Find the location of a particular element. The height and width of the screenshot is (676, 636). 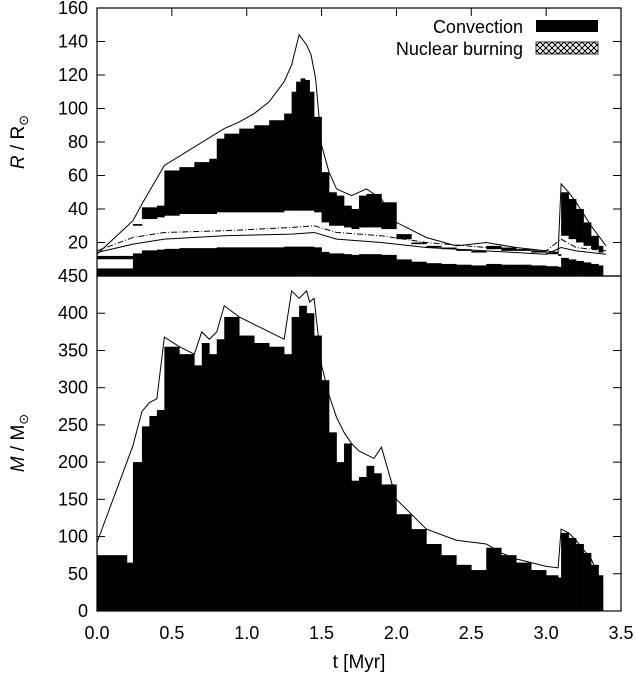

radius-y-tick-label: 140 is located at coordinates (73, 42).